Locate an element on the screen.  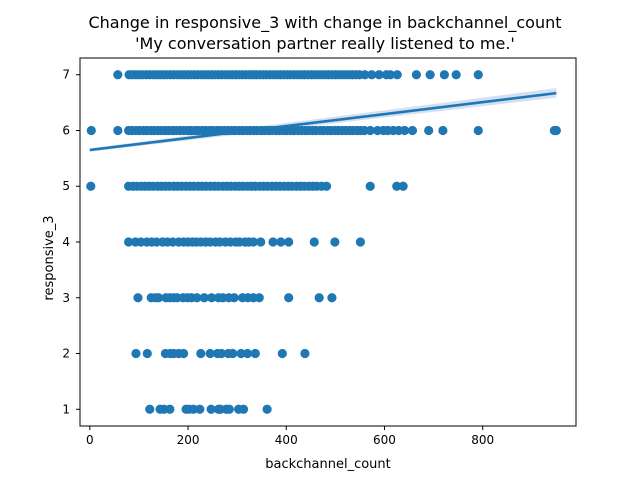
x-axis-label: backchannel_count is located at coordinates (328, 464).